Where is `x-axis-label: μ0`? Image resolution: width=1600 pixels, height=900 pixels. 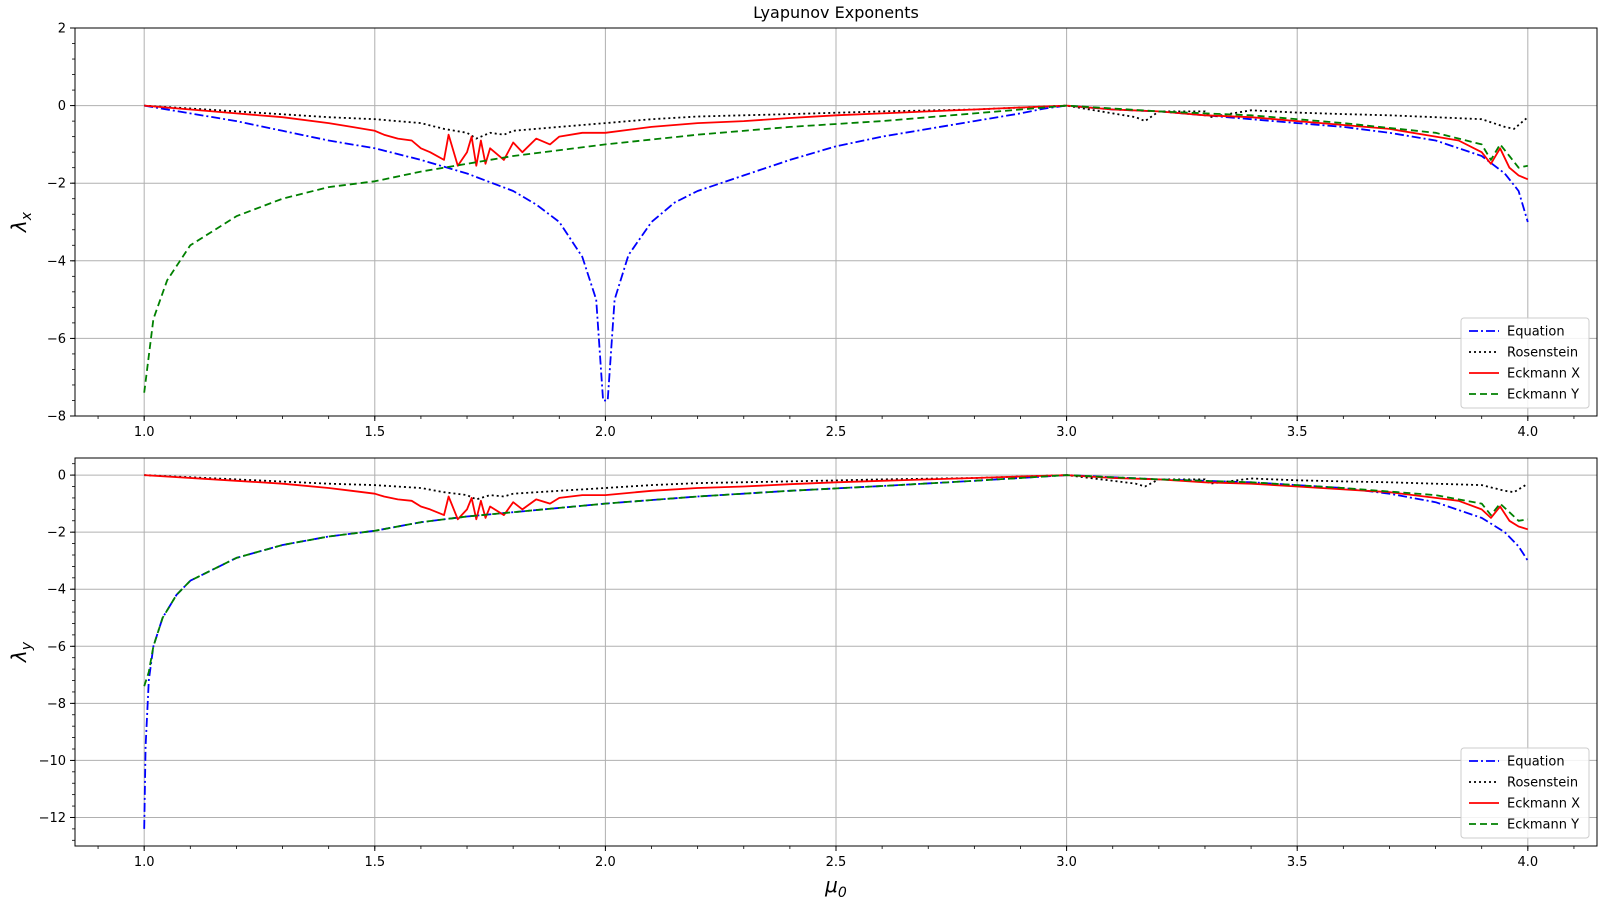
x-axis-label: μ0 is located at coordinates (835, 886).